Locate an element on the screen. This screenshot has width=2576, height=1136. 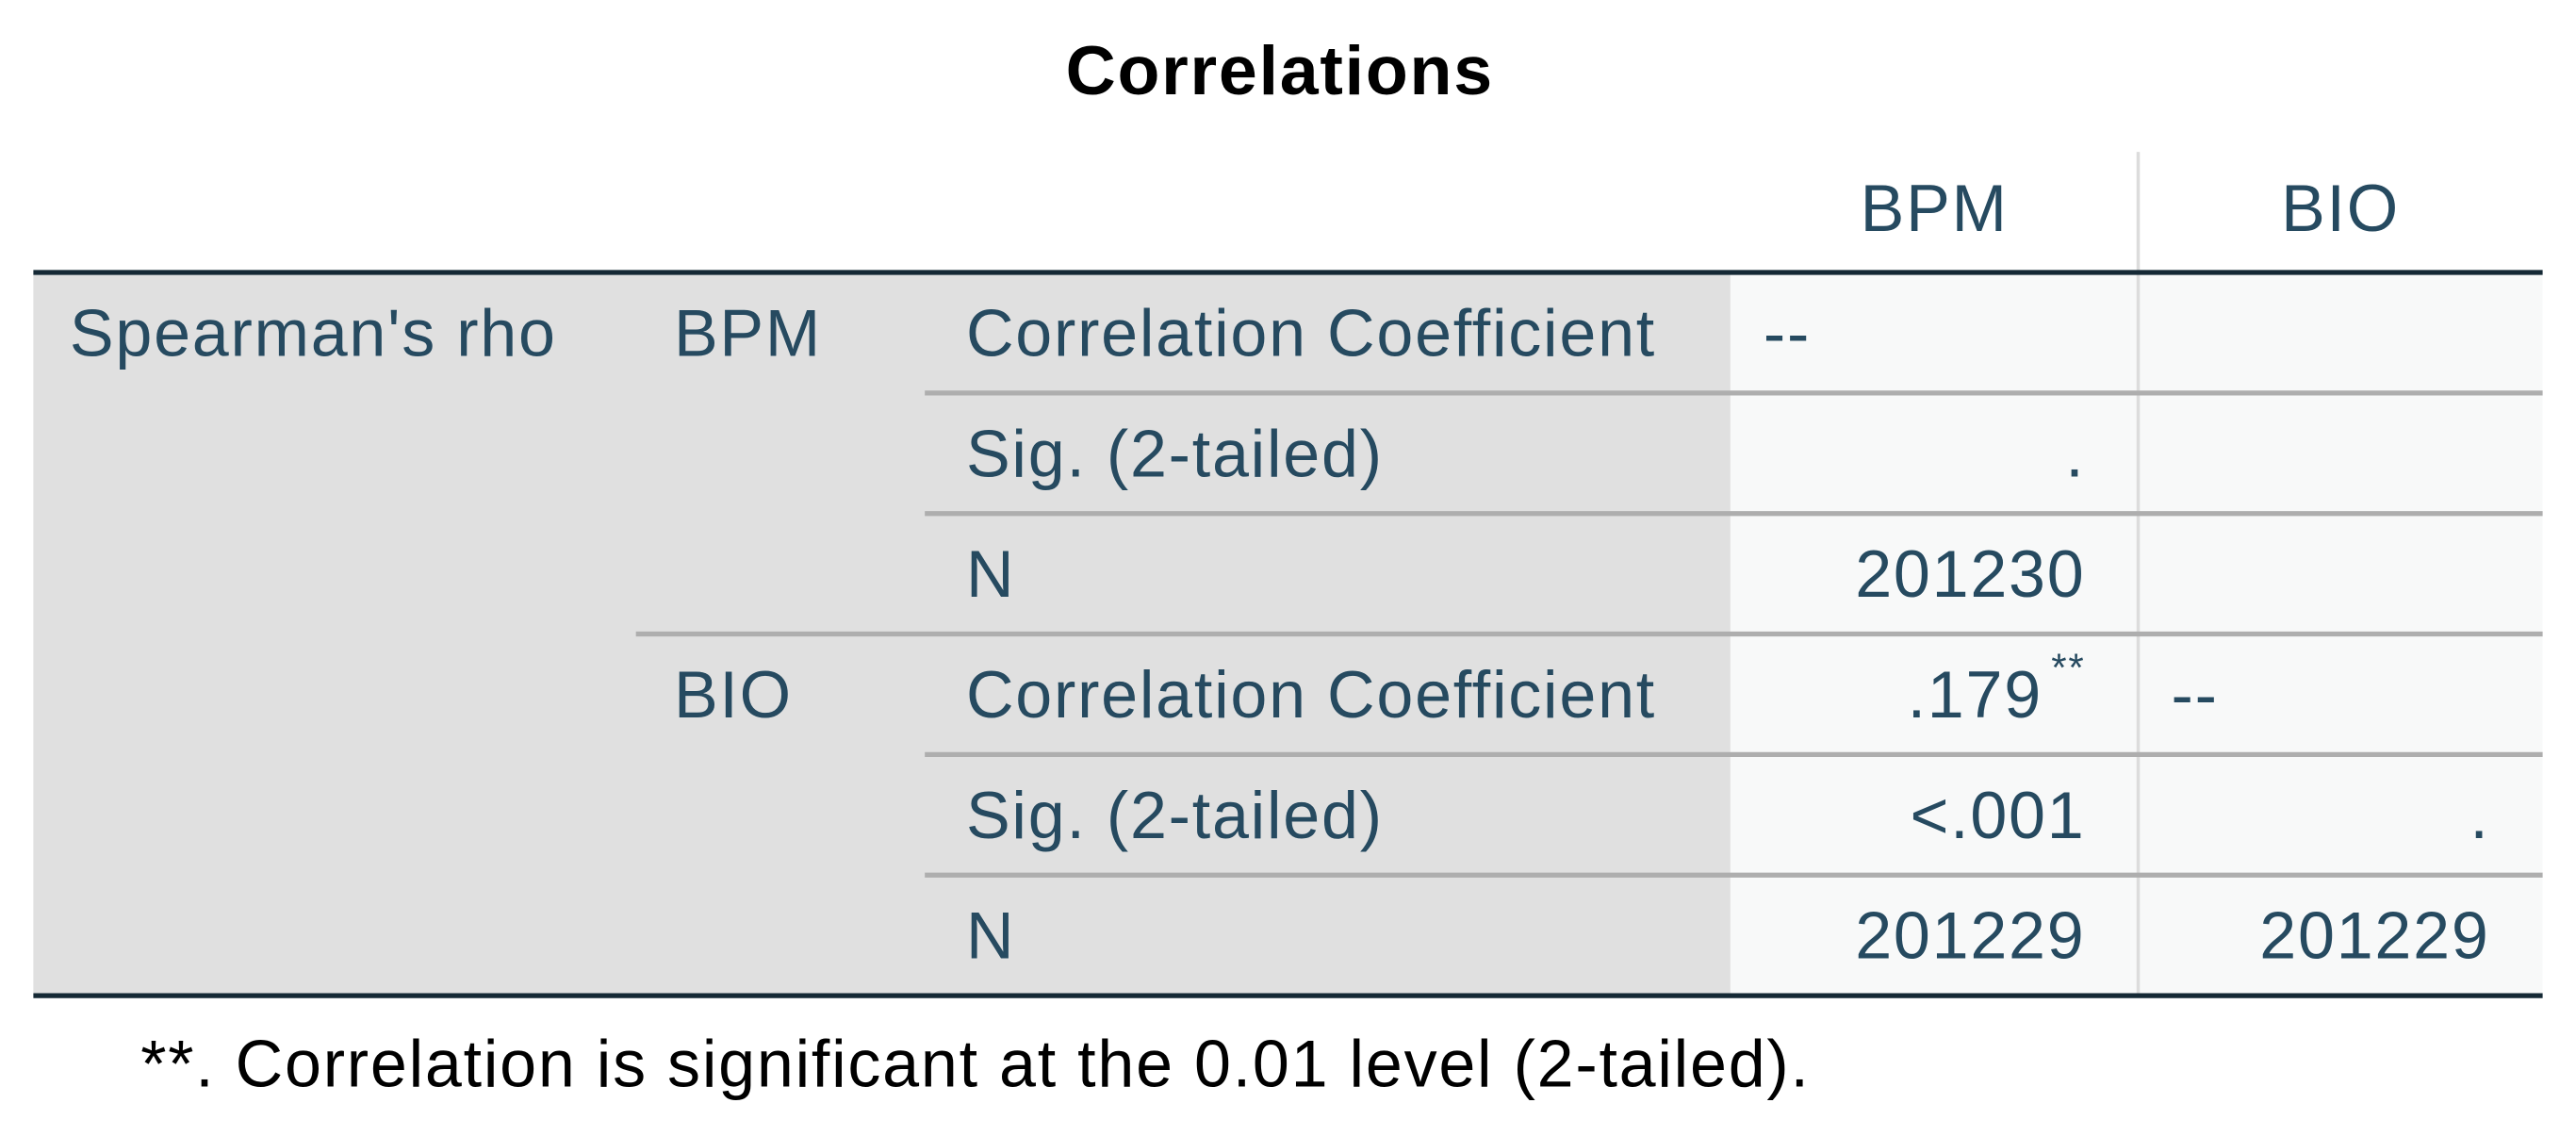
group-label: BIO is located at coordinates (733, 695).